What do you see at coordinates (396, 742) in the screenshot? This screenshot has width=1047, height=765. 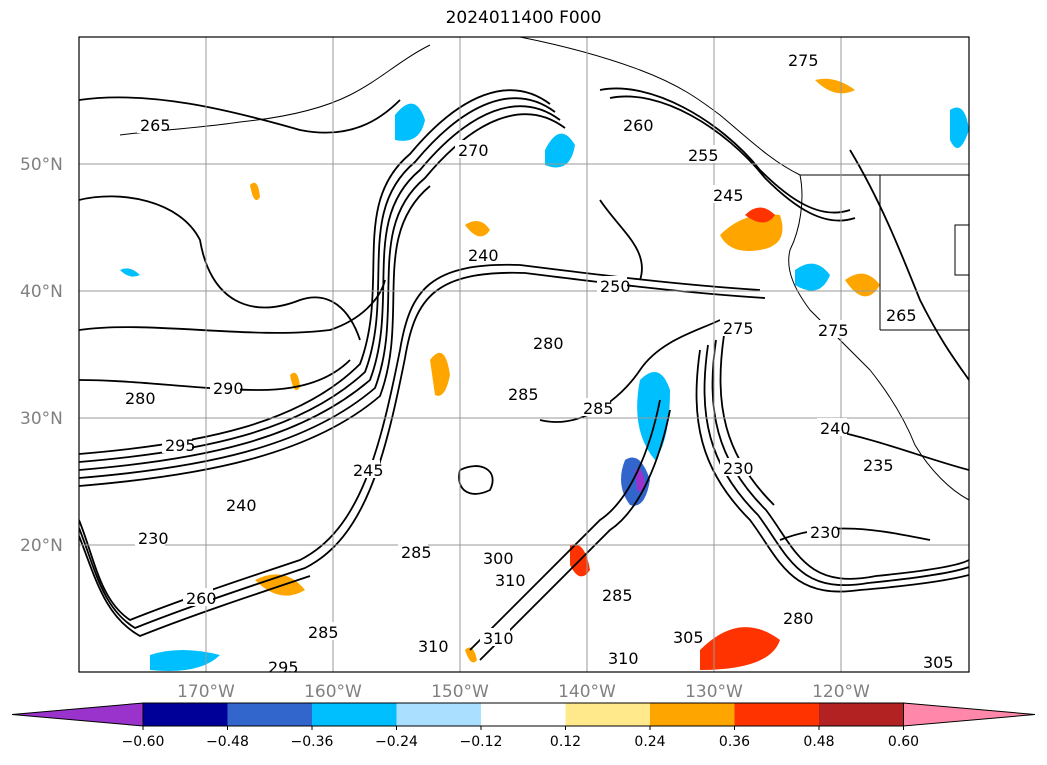 I see `colorbar-tick-label: −0.24` at bounding box center [396, 742].